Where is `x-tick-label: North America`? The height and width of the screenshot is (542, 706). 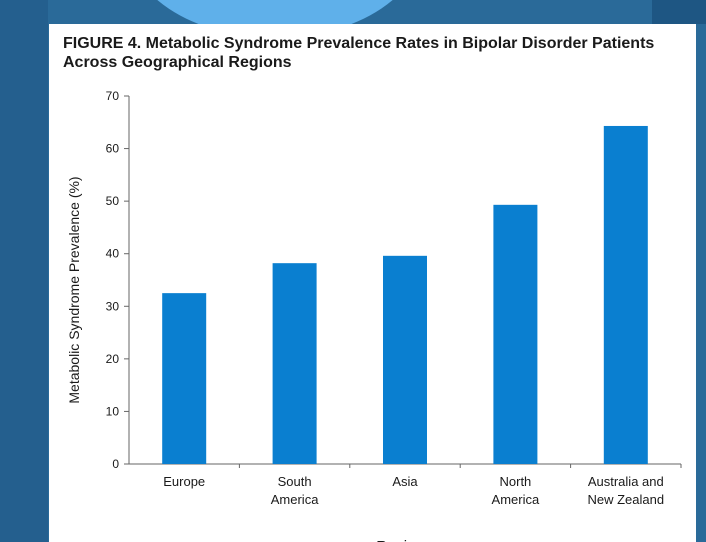 x-tick-label: North America is located at coordinates (516, 490).